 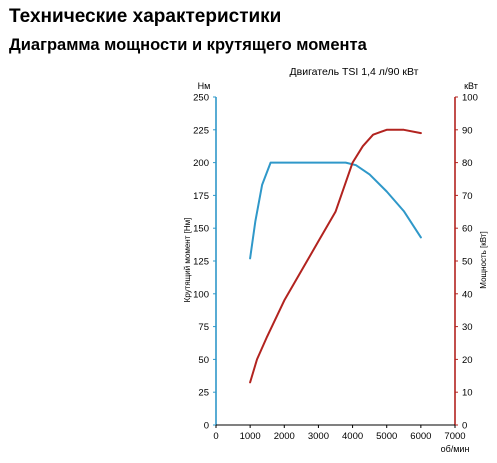 I want to click on left-axis-tick-label: 150, so click(x=201, y=229).